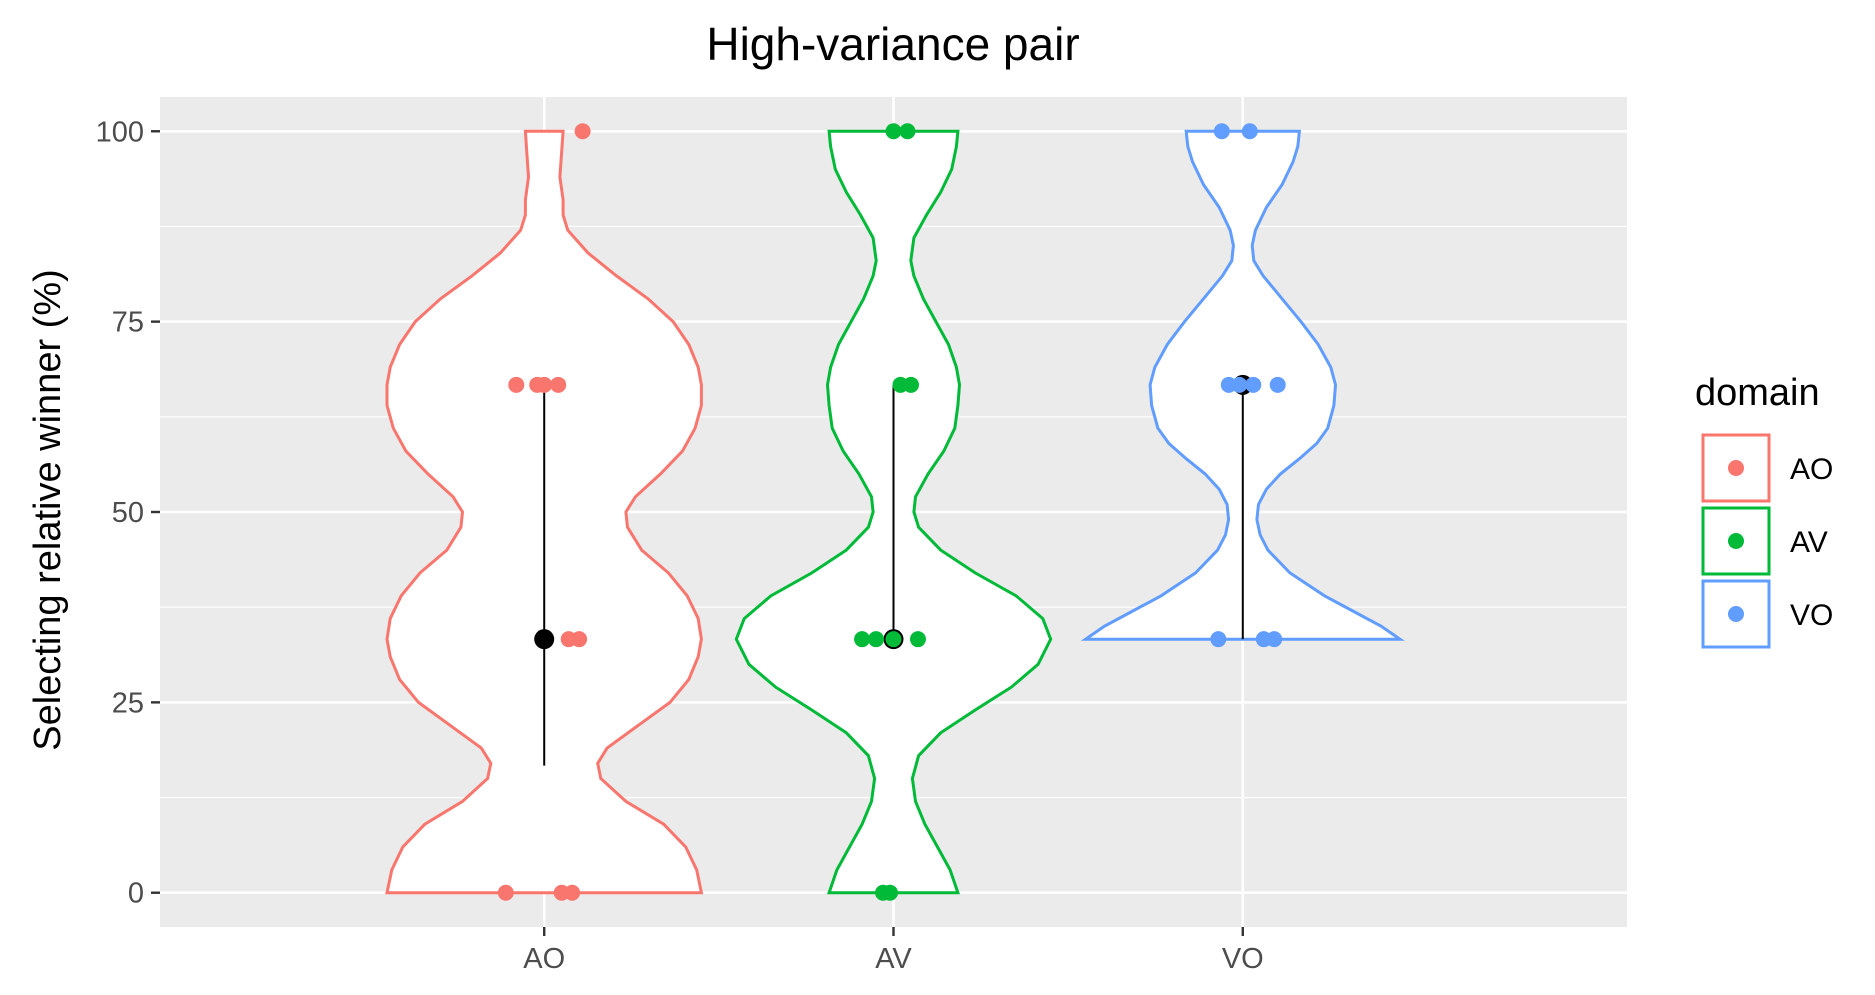  Describe the element at coordinates (128, 323) in the screenshot. I see `y-tick-label: 75` at that location.